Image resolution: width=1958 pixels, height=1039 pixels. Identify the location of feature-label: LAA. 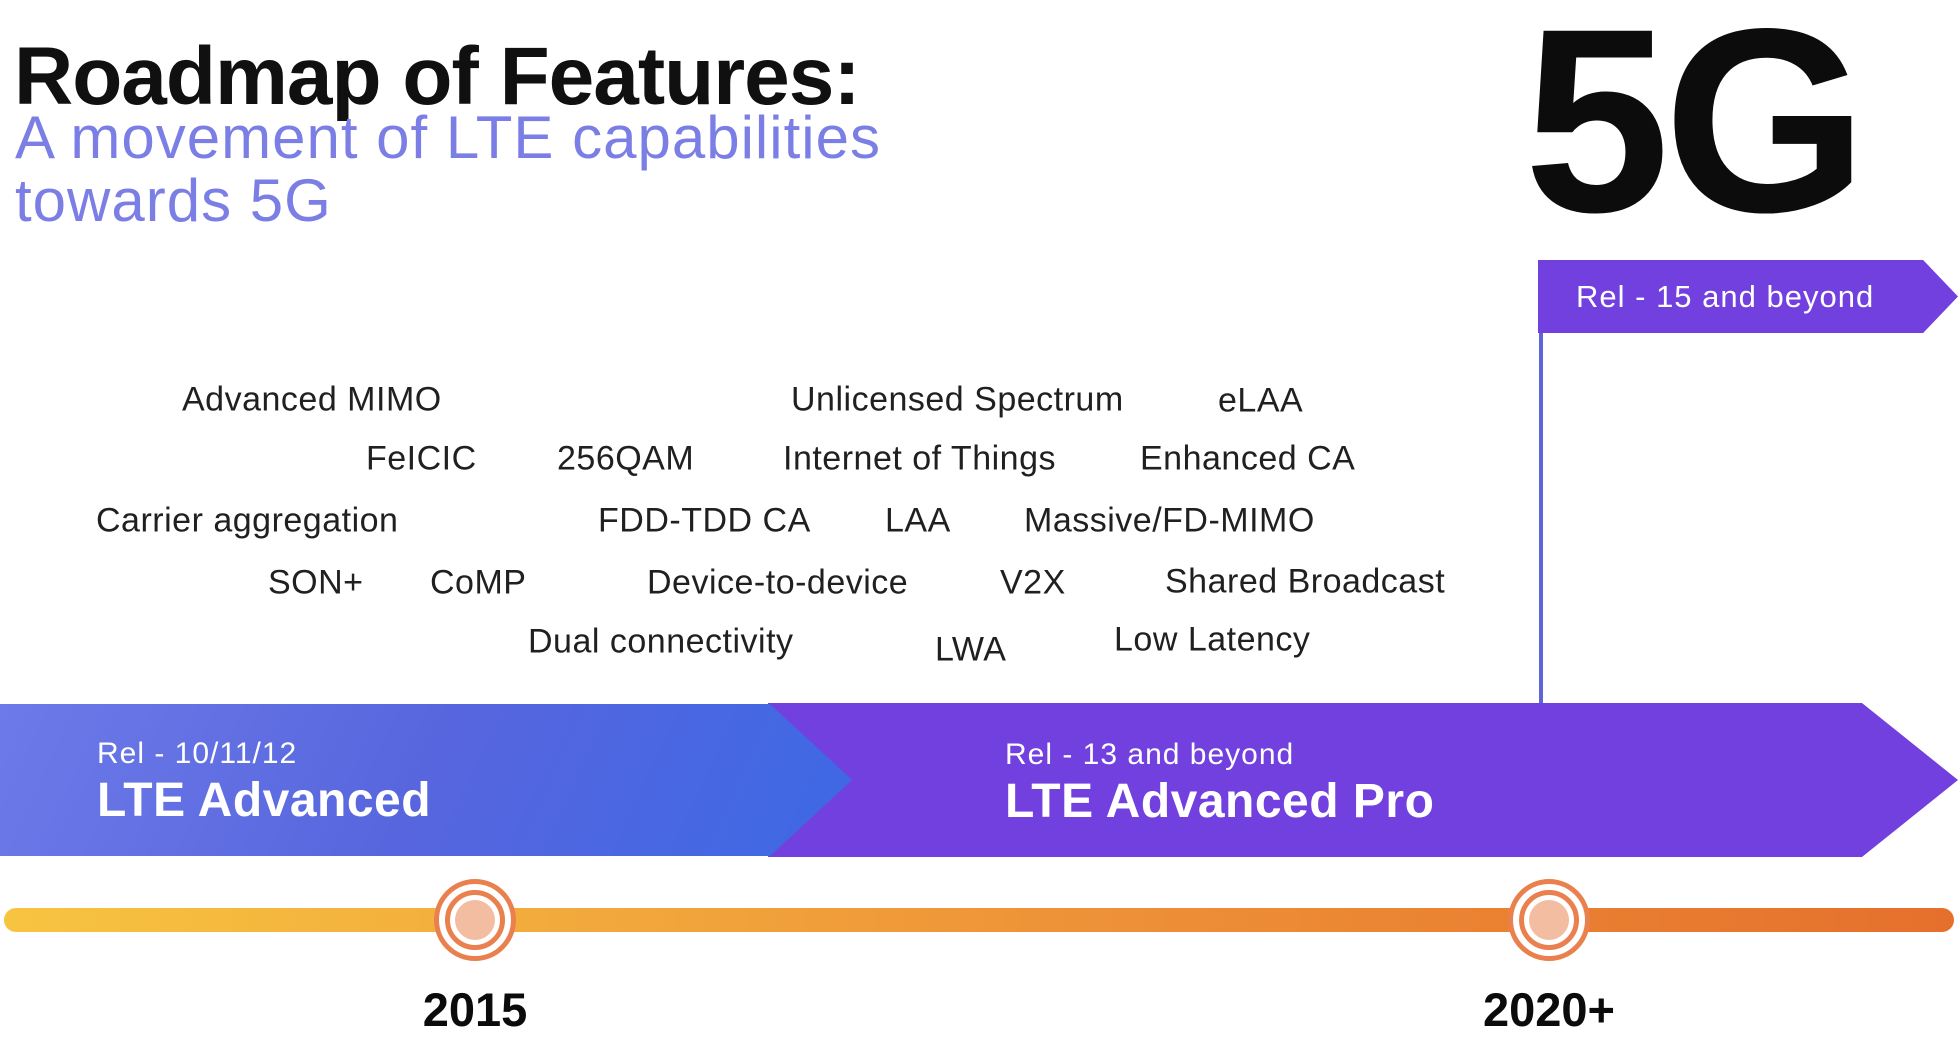
(918, 520).